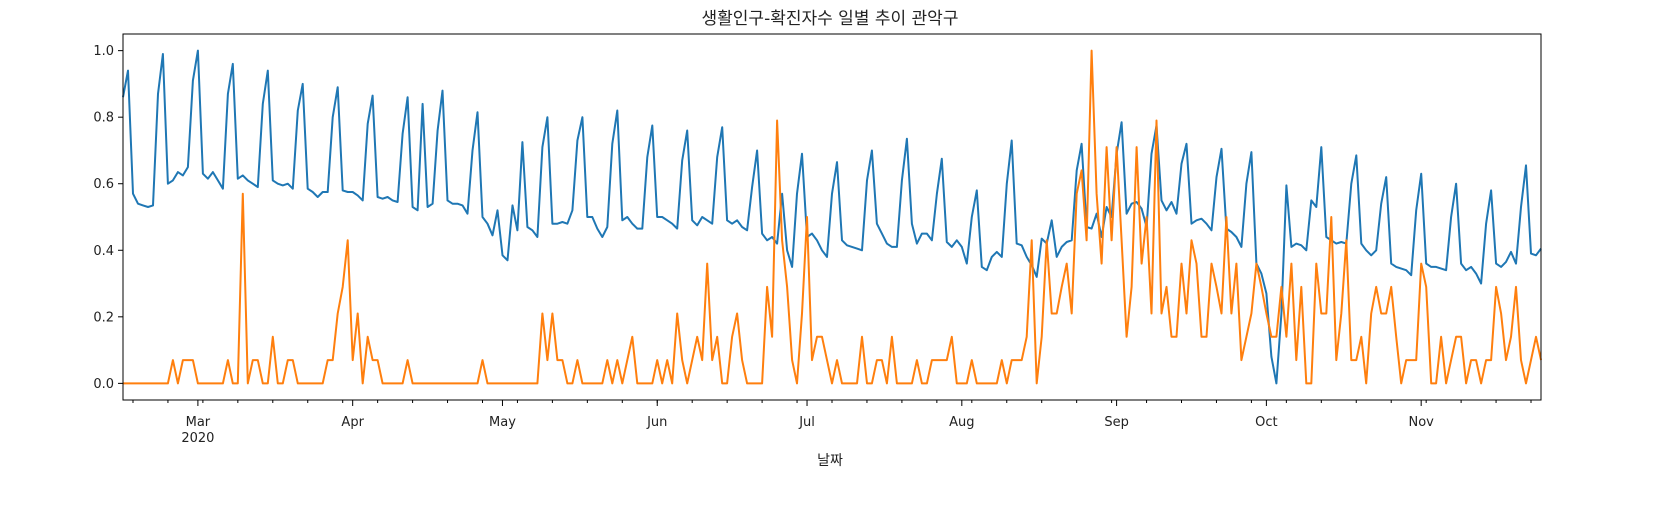 The width and height of the screenshot is (1668, 510). I want to click on x-axis-label: 날짜, so click(830, 461).